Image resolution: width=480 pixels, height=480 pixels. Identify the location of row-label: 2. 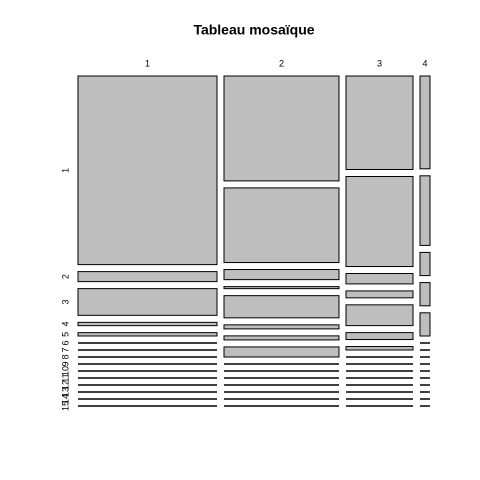
(65, 276).